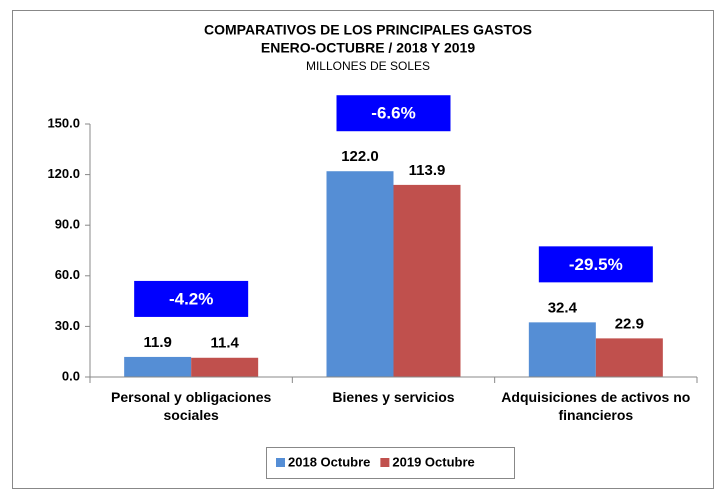 The image size is (725, 495). I want to click on legend-label: 2019 Octubre, so click(433, 461).